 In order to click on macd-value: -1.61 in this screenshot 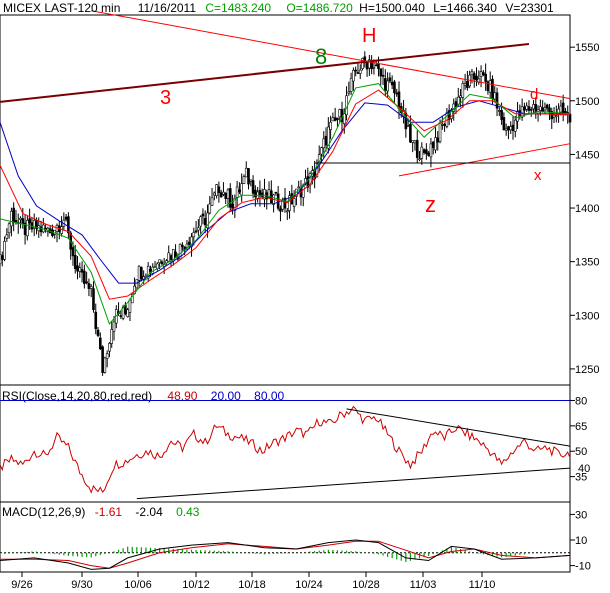, I will do `click(109, 512)`.